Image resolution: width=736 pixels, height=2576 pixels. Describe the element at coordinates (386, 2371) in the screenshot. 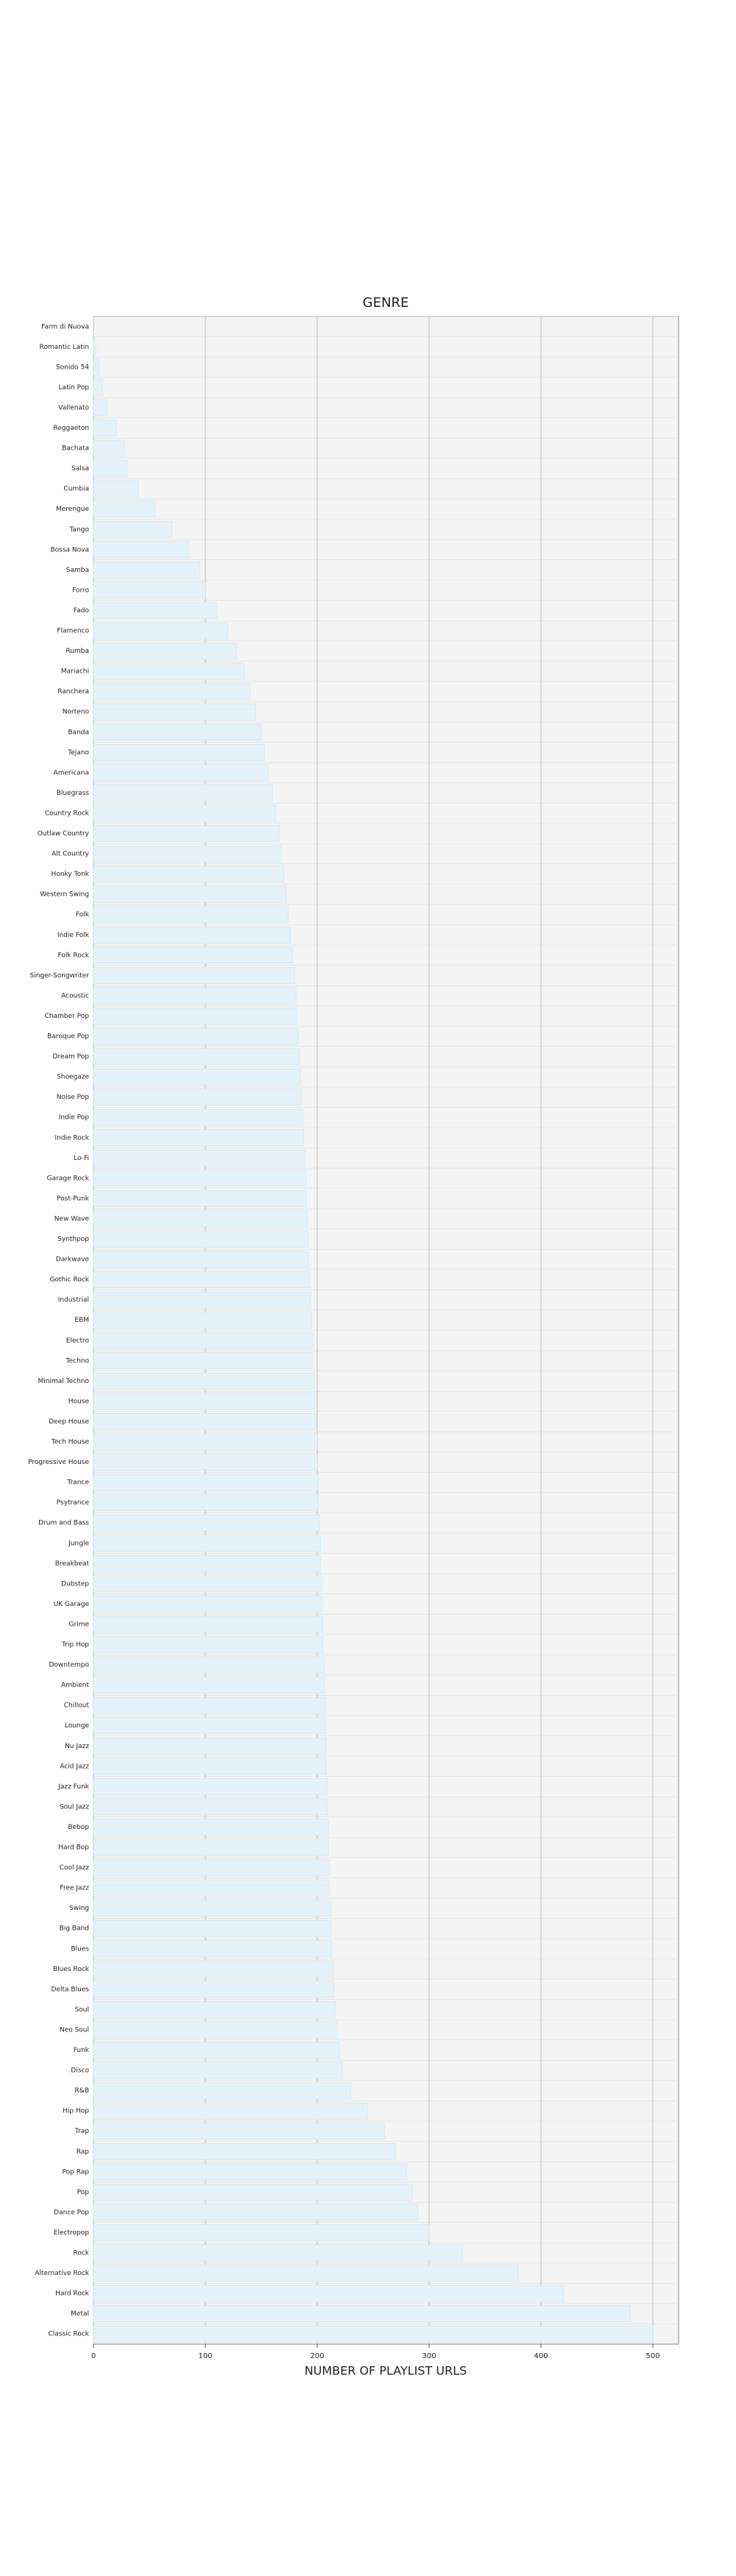

I see `x-axis-label: NUMBER OF PLAYLIST URLS` at that location.